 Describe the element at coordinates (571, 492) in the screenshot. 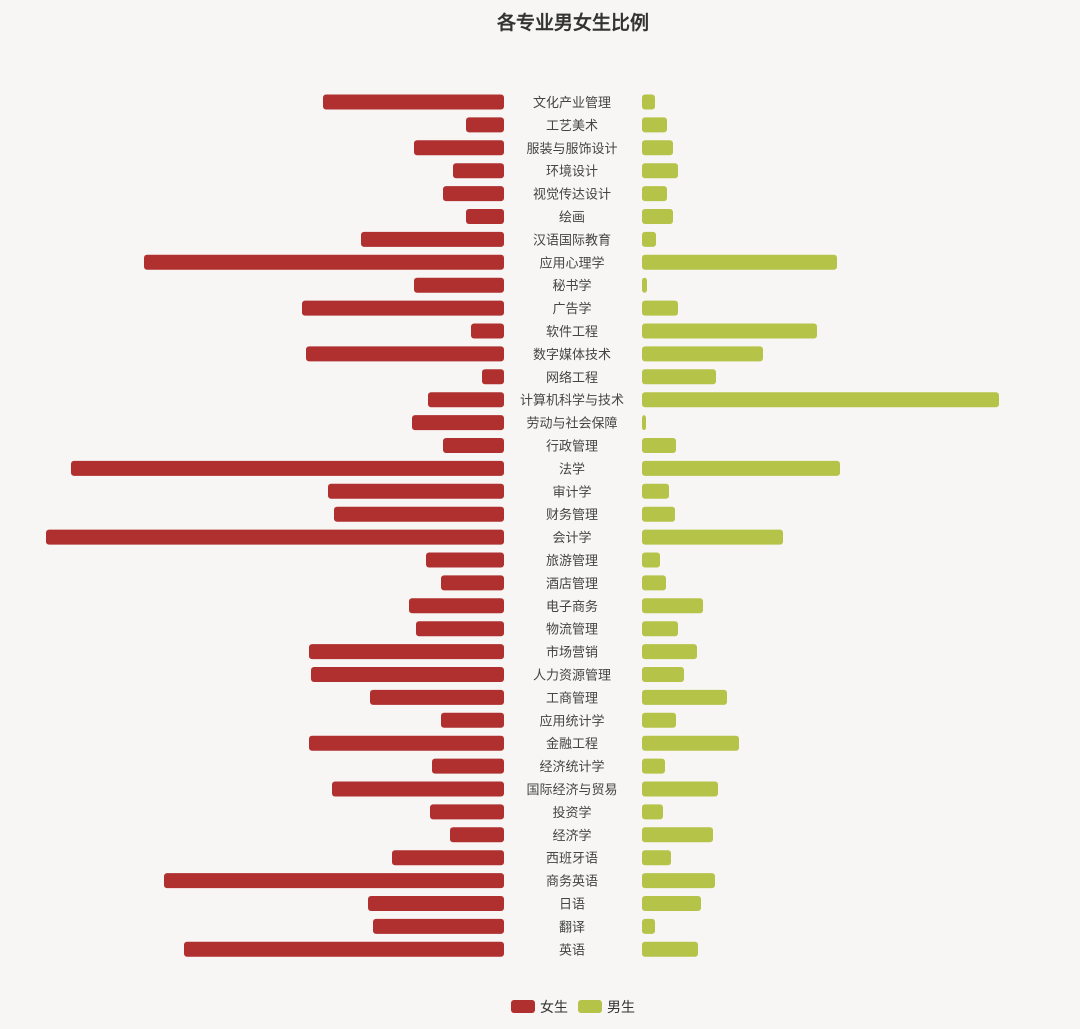

I see `category-label: 审计学` at that location.